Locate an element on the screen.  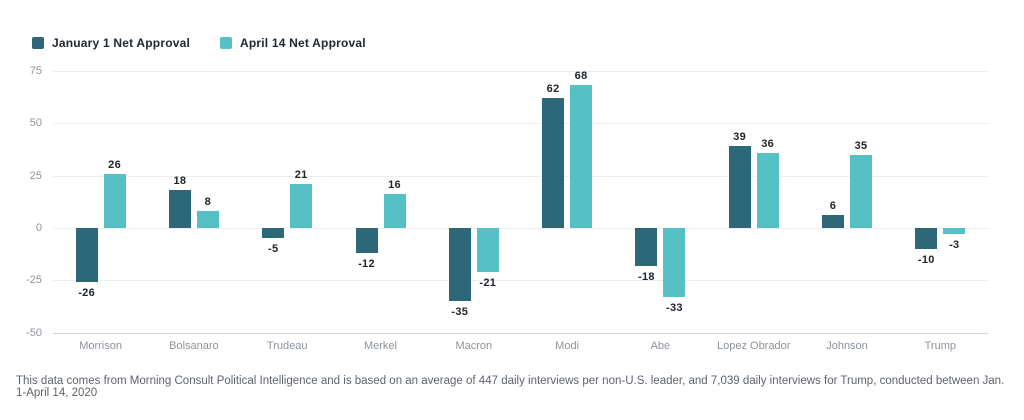
legend-item-january: January 1 Net Approval is located at coordinates (111, 43).